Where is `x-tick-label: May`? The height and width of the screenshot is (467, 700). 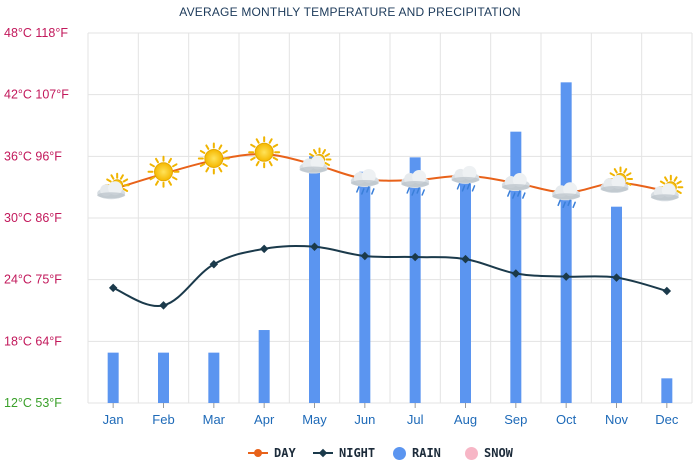 x-tick-label: May is located at coordinates (314, 419).